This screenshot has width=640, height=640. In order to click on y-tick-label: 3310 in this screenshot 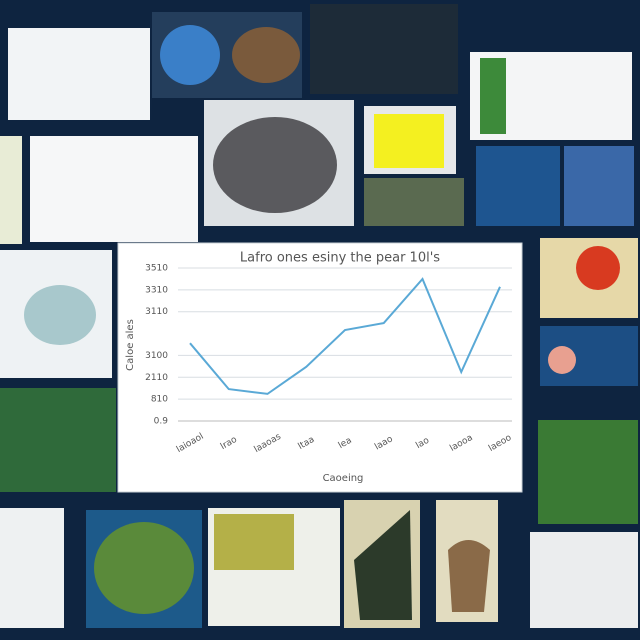, I will do `click(156, 290)`.